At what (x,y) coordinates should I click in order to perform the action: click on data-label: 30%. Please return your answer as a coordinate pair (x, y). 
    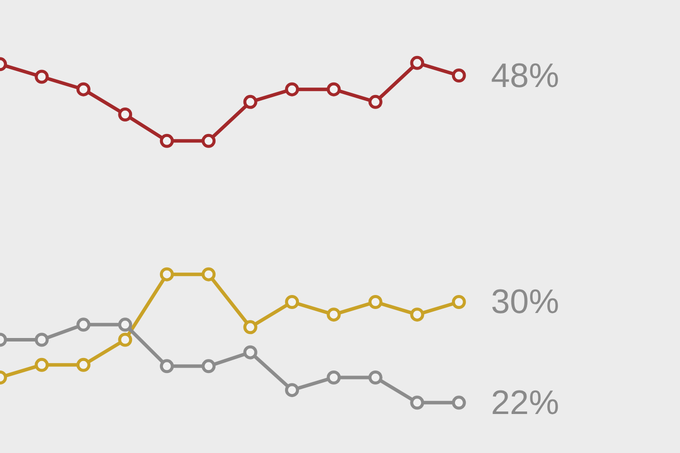
    Looking at the image, I should click on (525, 302).